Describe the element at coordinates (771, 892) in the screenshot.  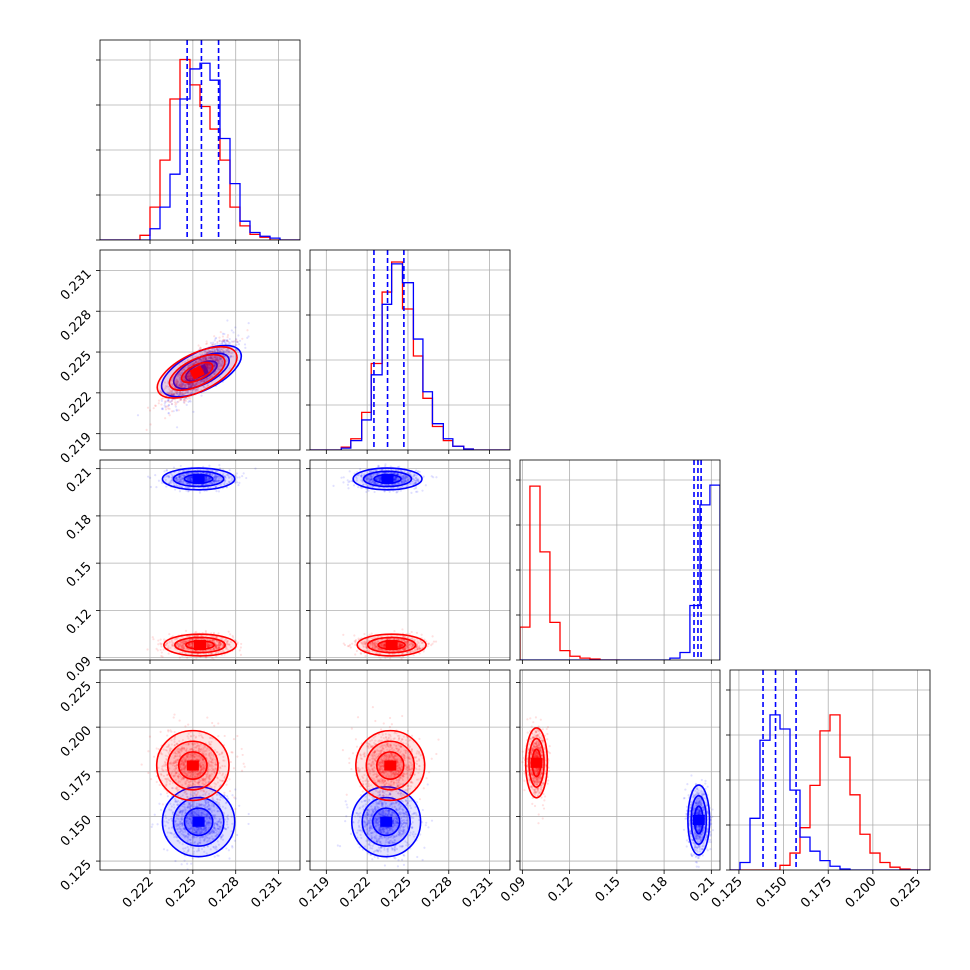
I see `x-tick-label: 0.150` at that location.